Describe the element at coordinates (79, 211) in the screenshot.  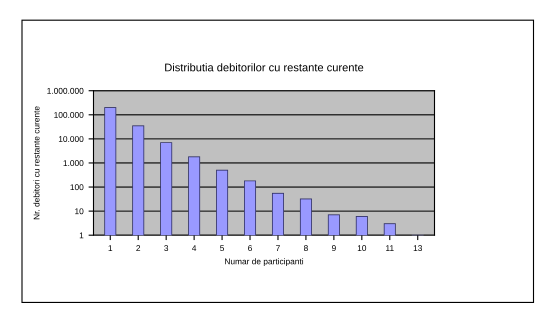
I see `y-tick-label: 10` at that location.